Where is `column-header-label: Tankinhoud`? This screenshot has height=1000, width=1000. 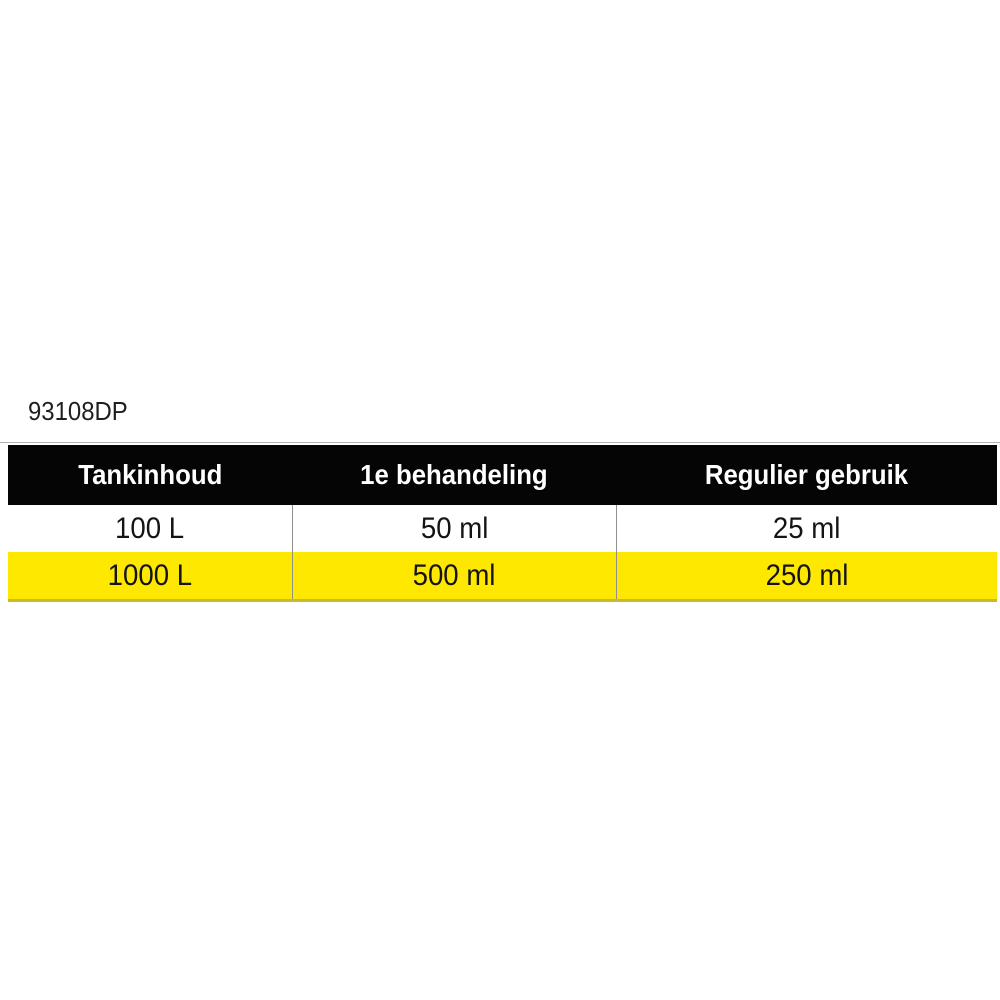 column-header-label: Tankinhoud is located at coordinates (150, 474).